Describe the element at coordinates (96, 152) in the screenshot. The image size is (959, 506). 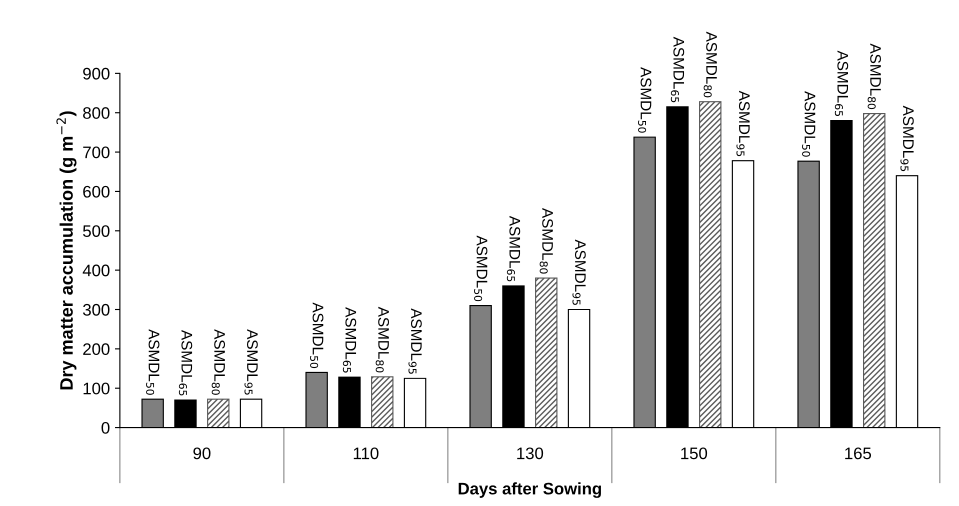
I see `y-tick-label: 700` at that location.